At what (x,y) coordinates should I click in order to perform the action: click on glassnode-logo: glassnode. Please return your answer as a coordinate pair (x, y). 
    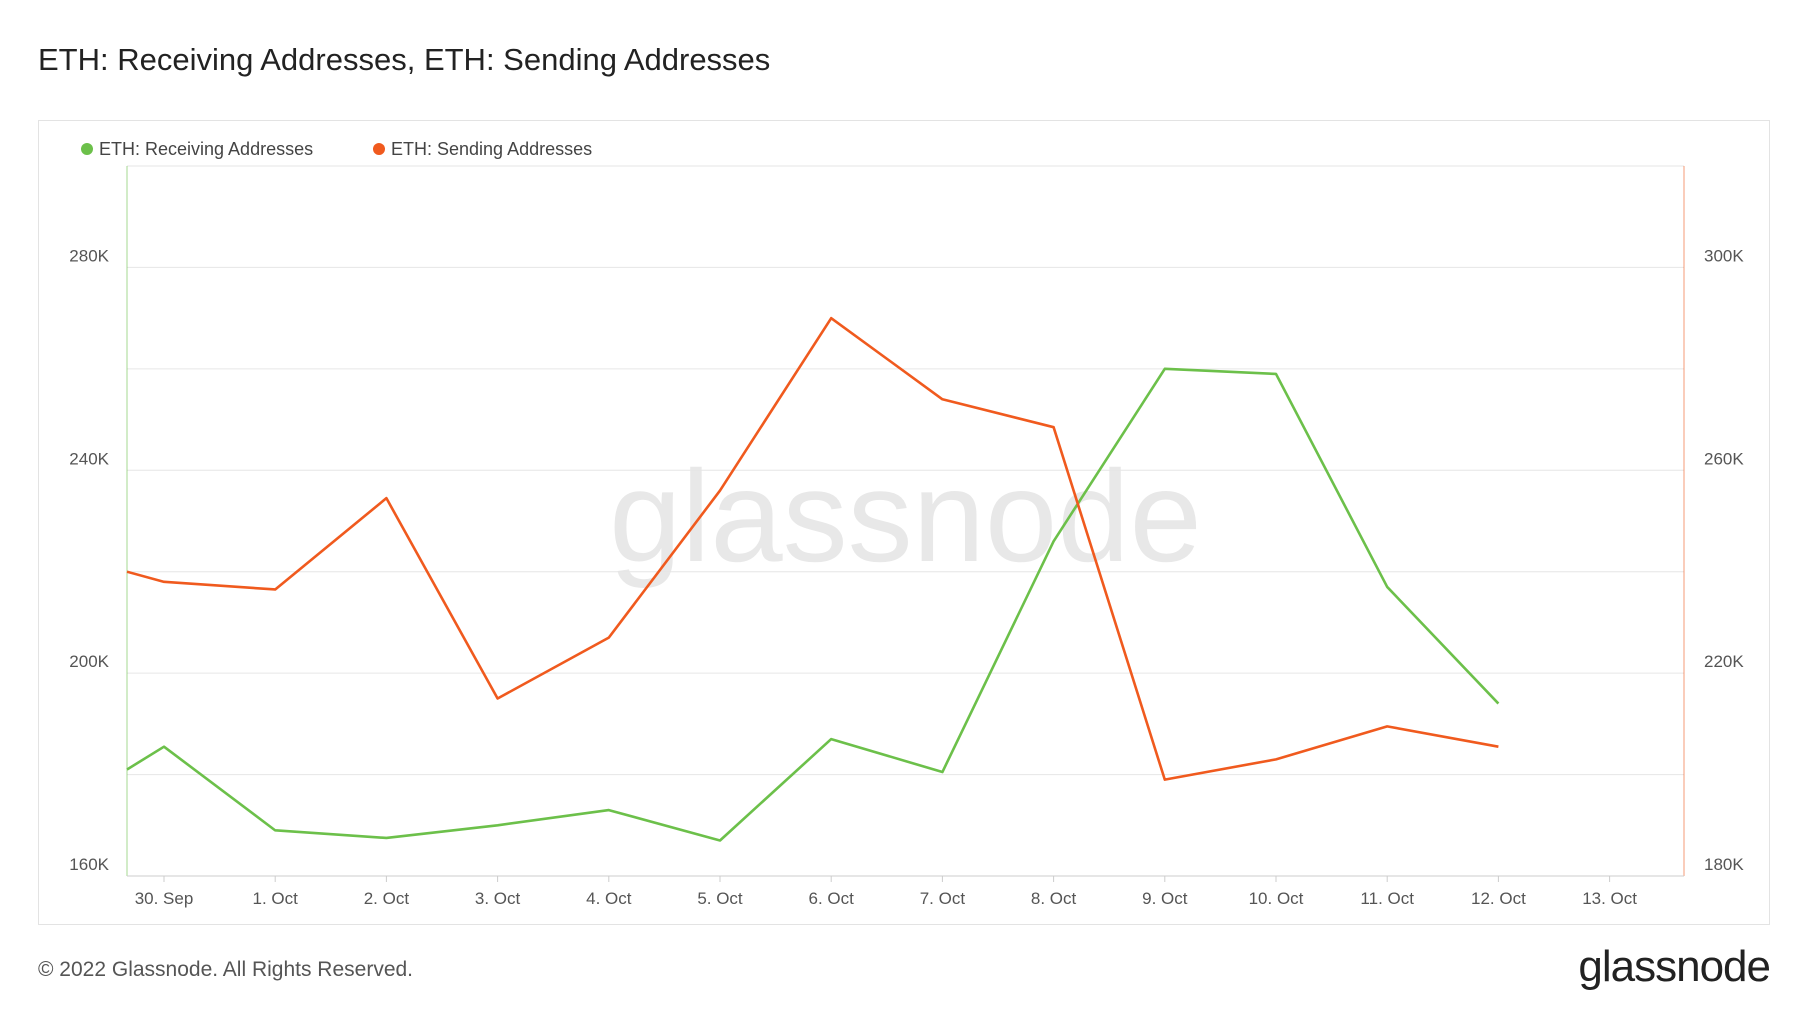
    Looking at the image, I should click on (1674, 966).